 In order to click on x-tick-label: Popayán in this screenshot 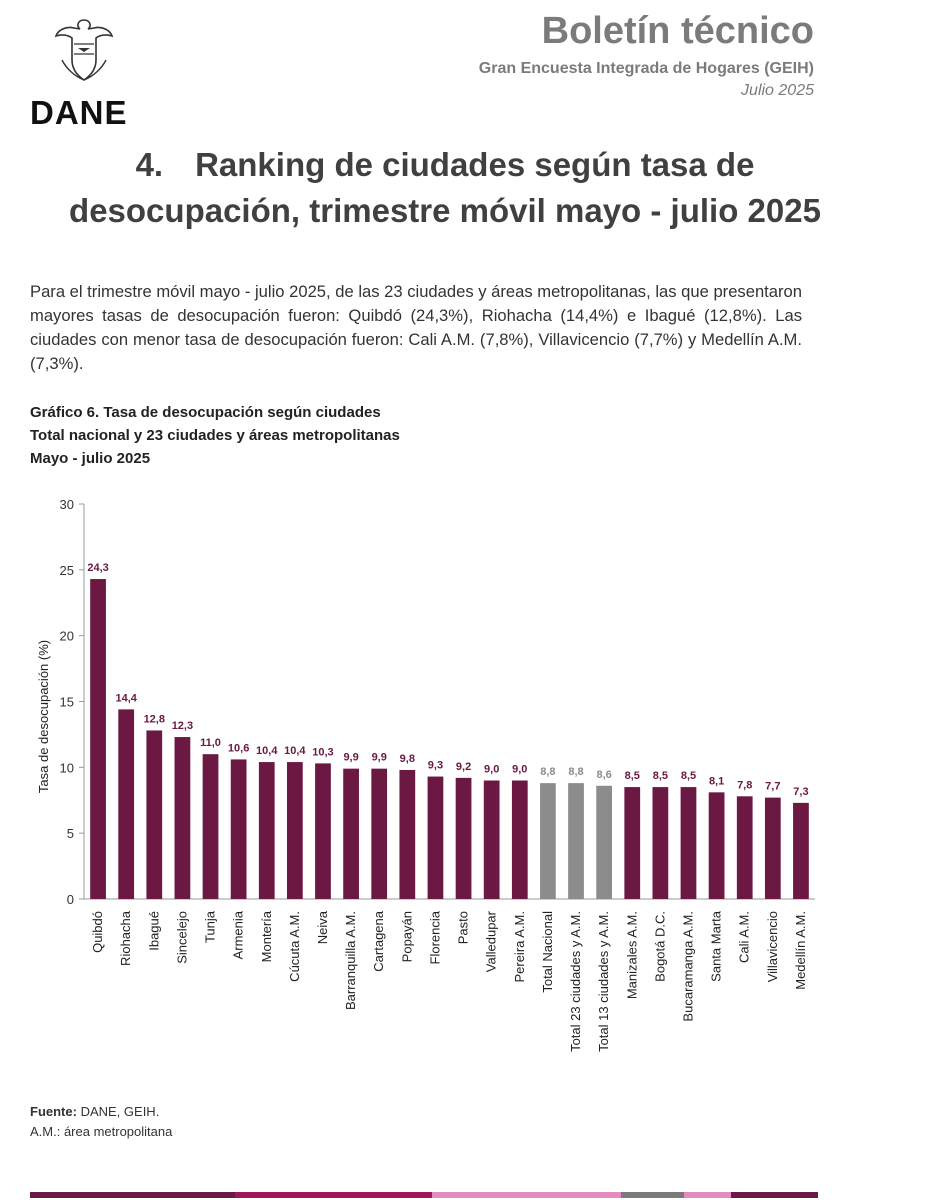, I will do `click(406, 936)`.